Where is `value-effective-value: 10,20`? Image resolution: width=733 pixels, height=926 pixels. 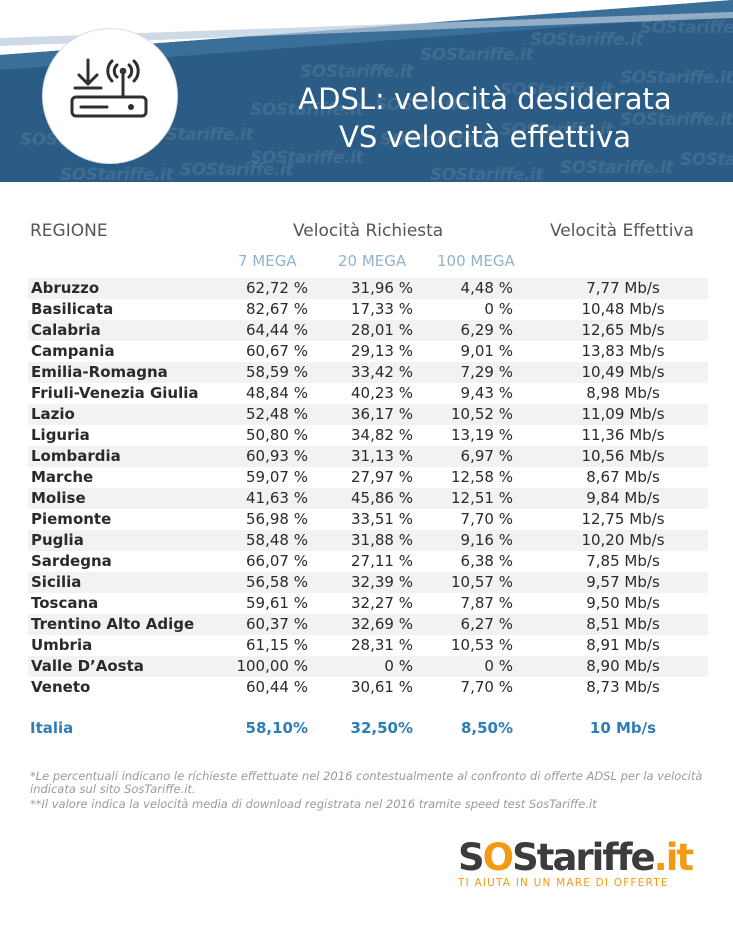
value-effective-value: 10,20 is located at coordinates (603, 540).